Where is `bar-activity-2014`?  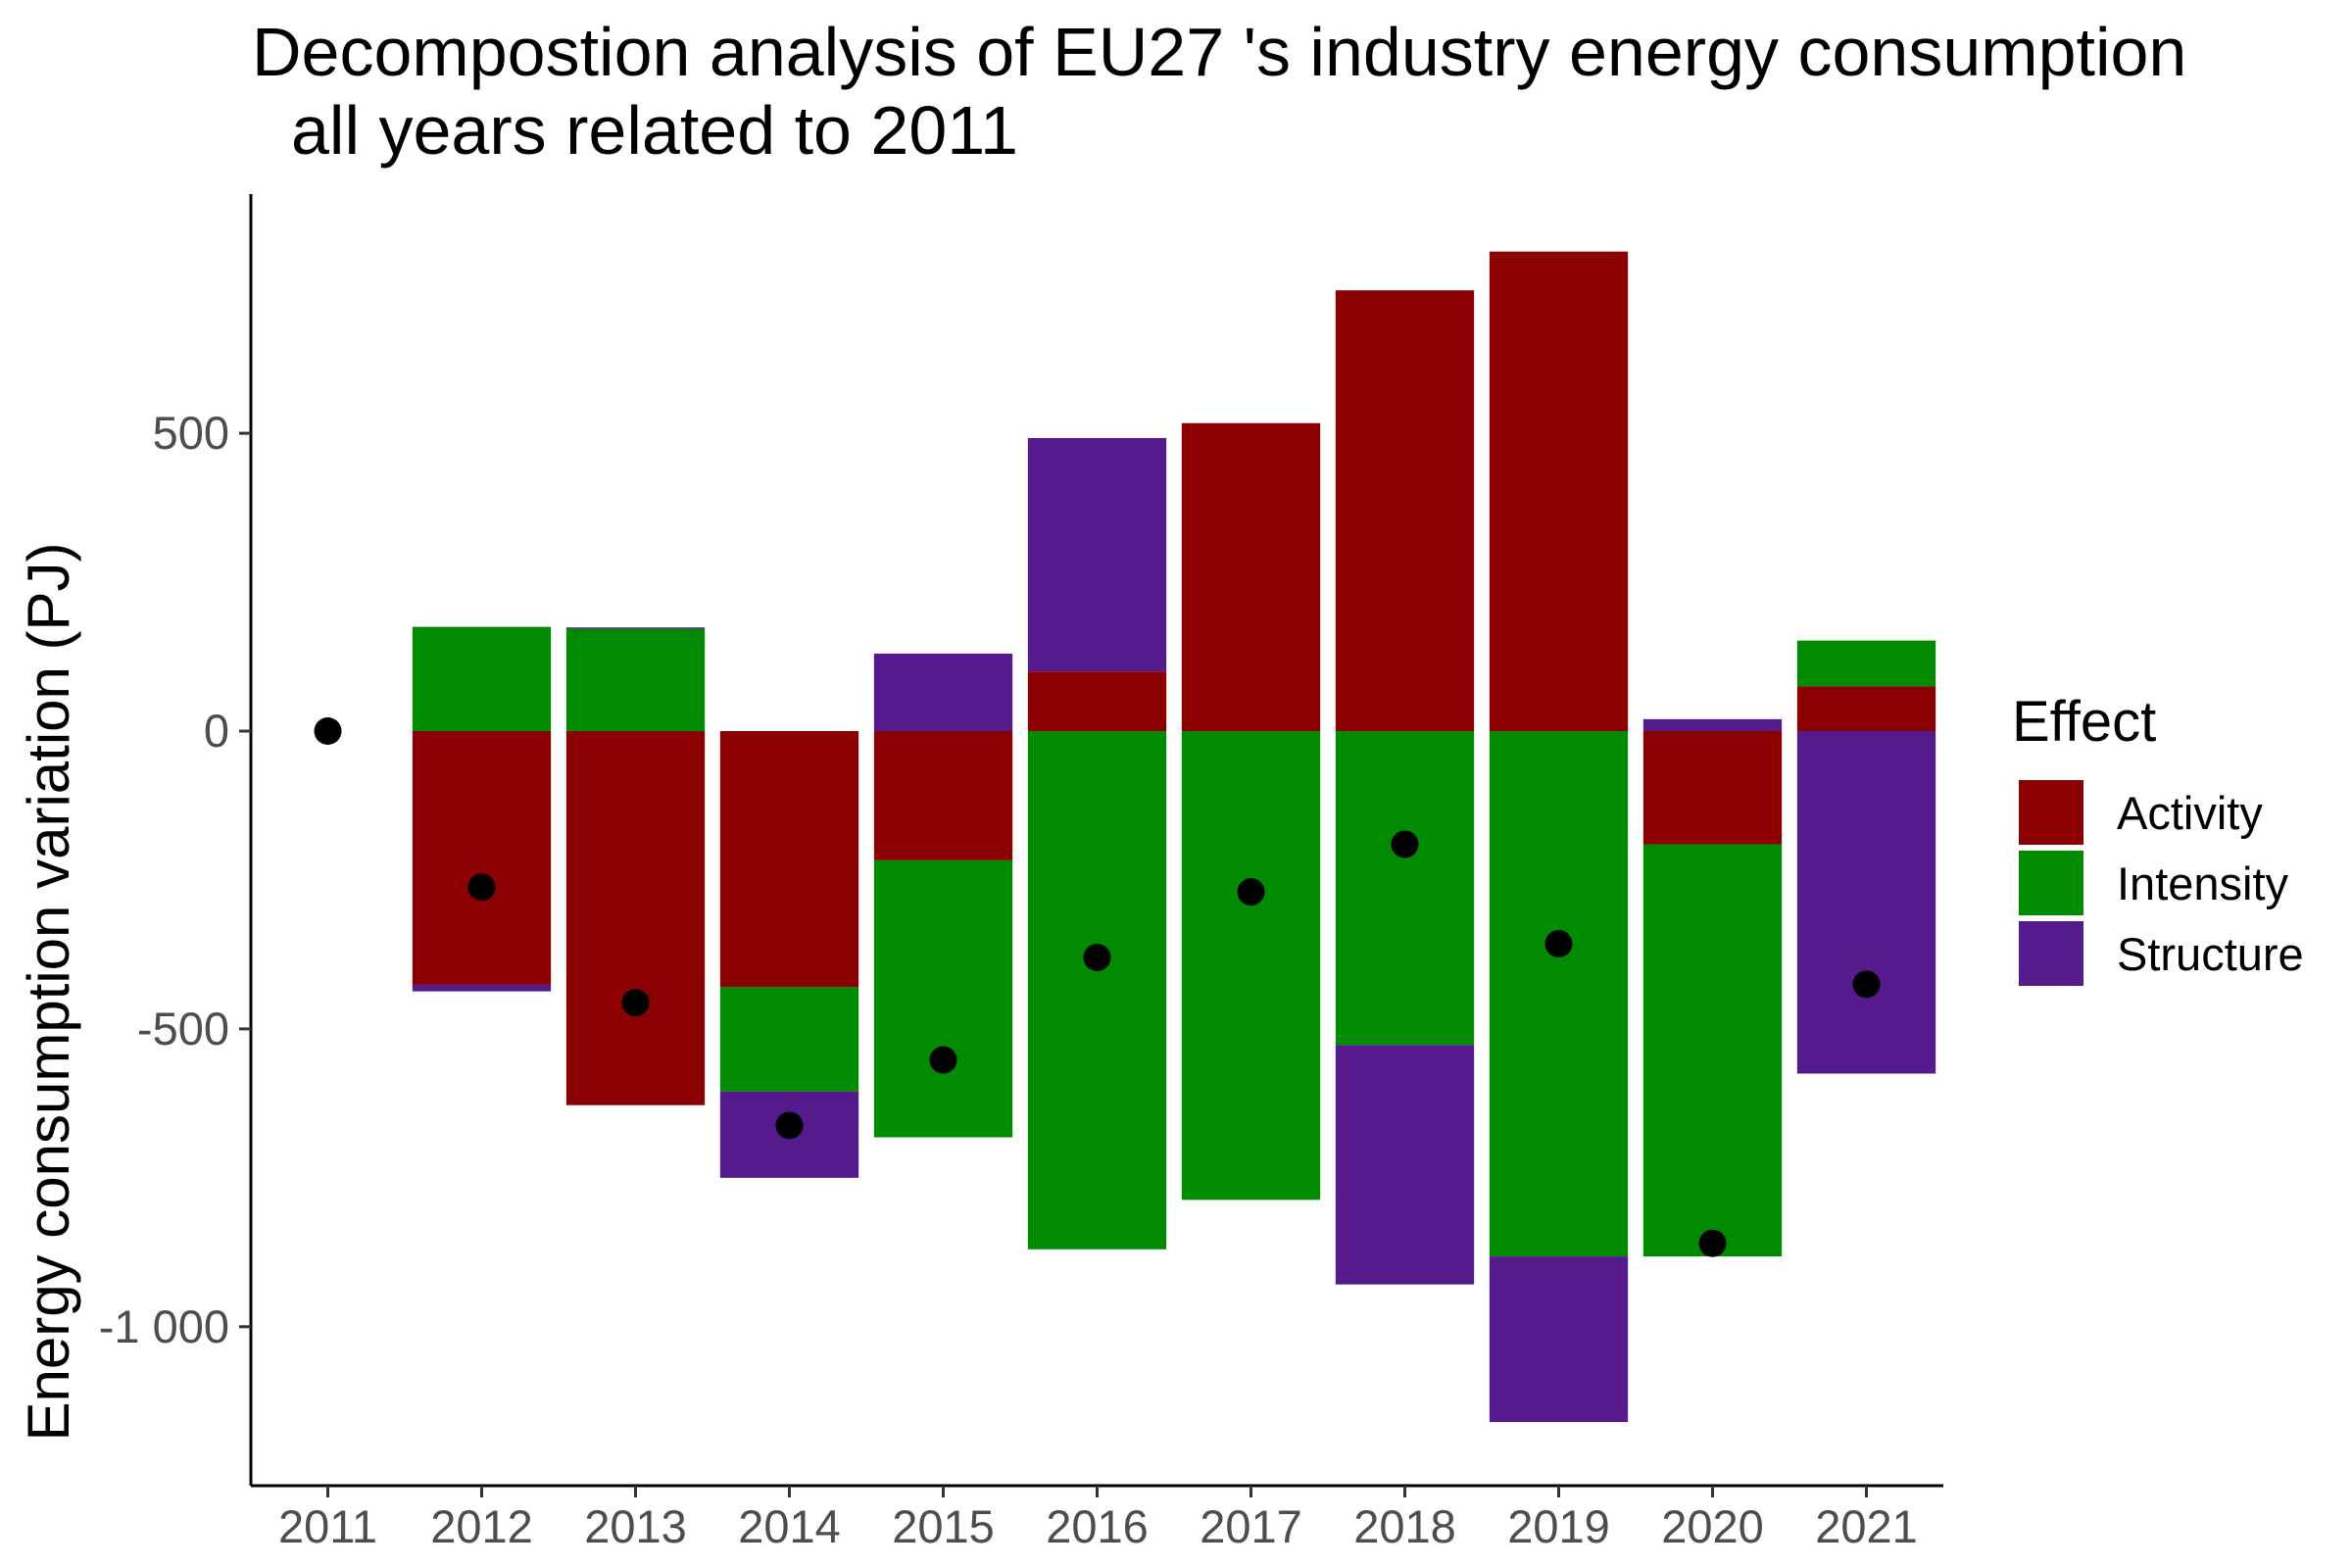
bar-activity-2014 is located at coordinates (789, 859).